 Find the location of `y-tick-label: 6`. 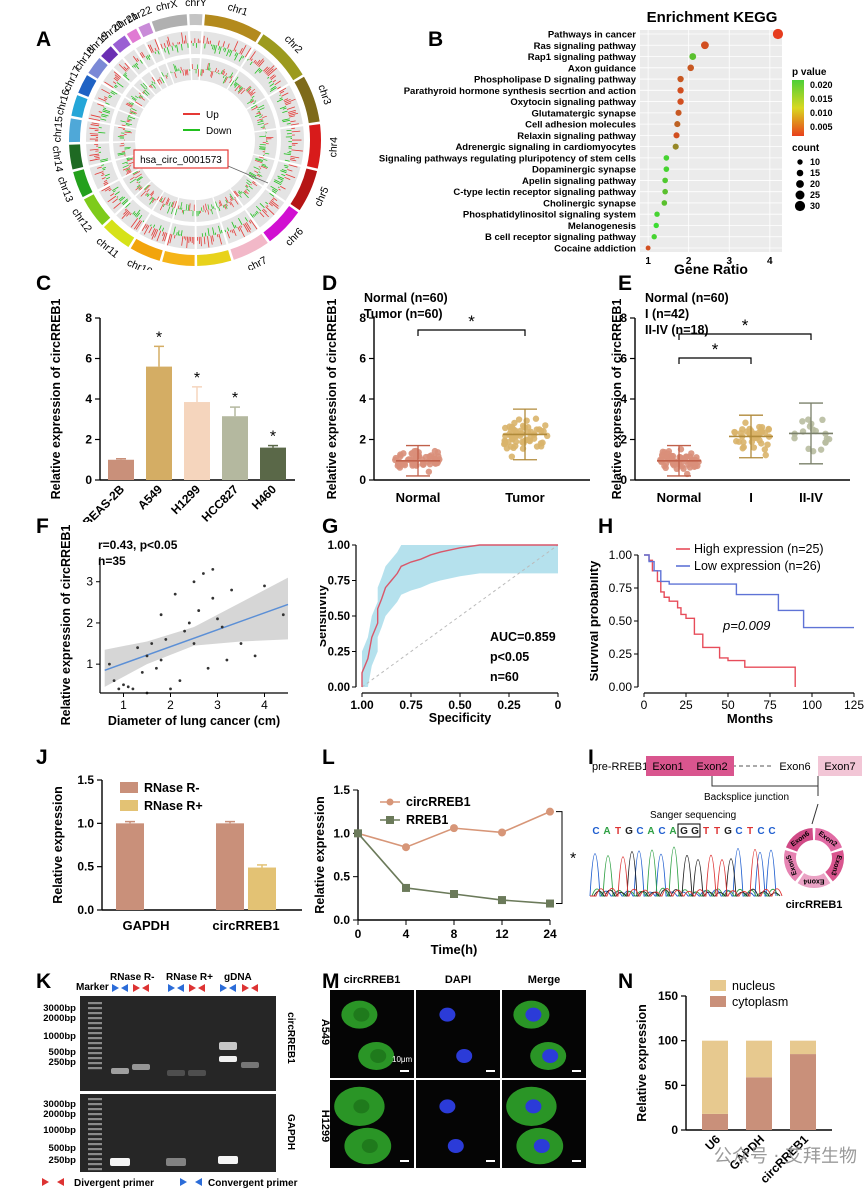

y-tick-label: 6 is located at coordinates (623, 359).